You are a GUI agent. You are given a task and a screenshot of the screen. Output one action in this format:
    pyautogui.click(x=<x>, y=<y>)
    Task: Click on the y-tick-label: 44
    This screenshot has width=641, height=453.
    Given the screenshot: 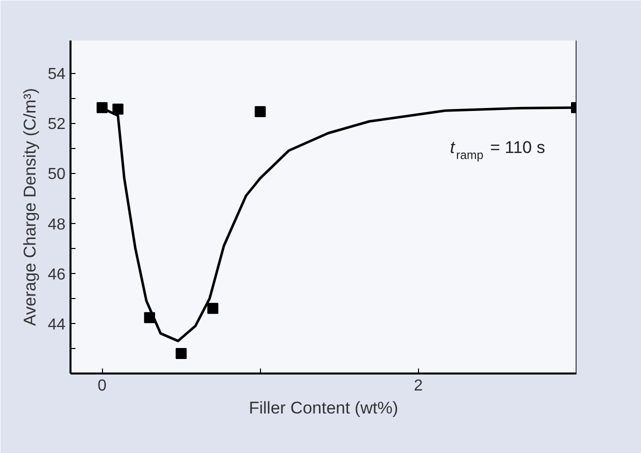 What is the action you would take?
    pyautogui.click(x=57, y=325)
    